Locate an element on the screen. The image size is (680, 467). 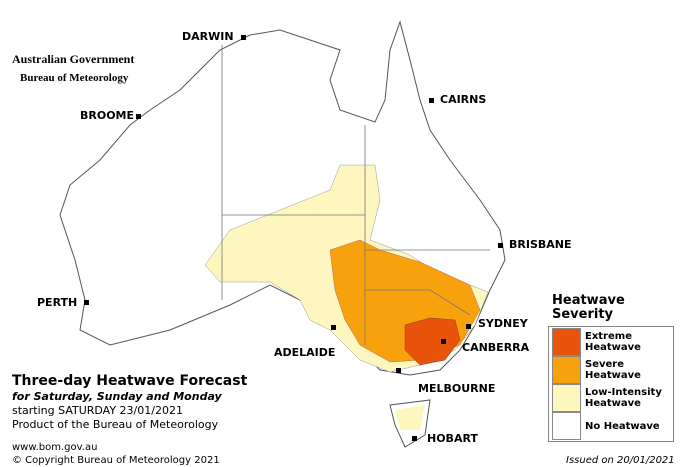
legend-label: No Heatwave is located at coordinates (622, 426).